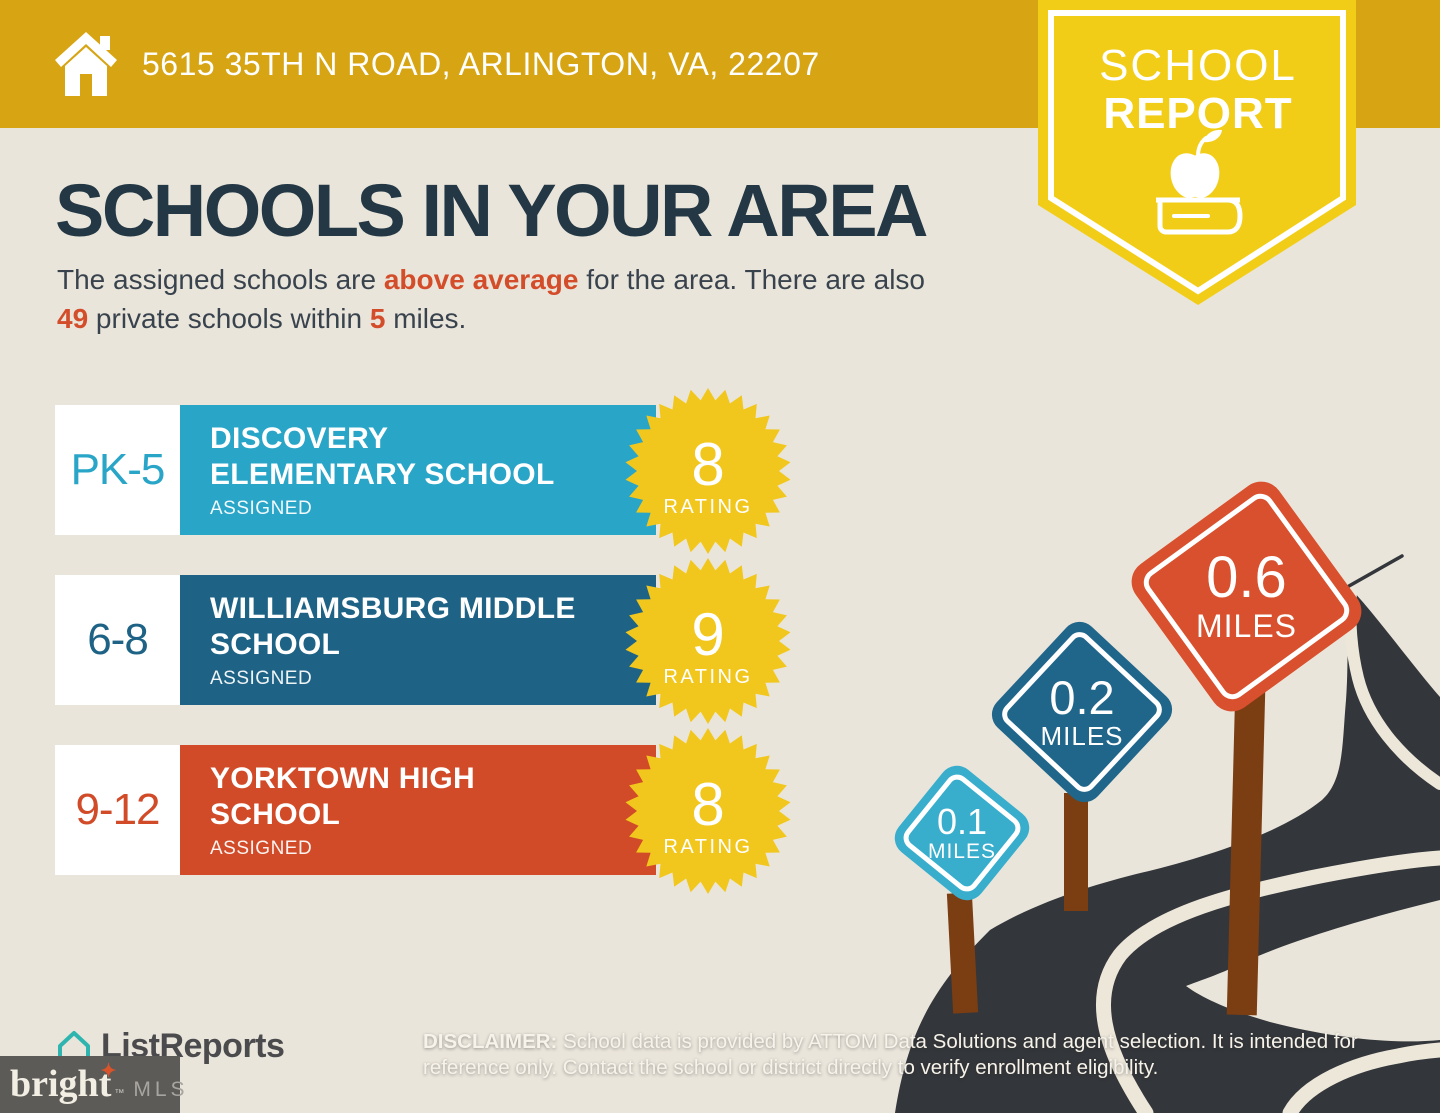 This screenshot has width=1440, height=1113. What do you see at coordinates (1199, 182) in the screenshot?
I see `apple-on-book-icon` at bounding box center [1199, 182].